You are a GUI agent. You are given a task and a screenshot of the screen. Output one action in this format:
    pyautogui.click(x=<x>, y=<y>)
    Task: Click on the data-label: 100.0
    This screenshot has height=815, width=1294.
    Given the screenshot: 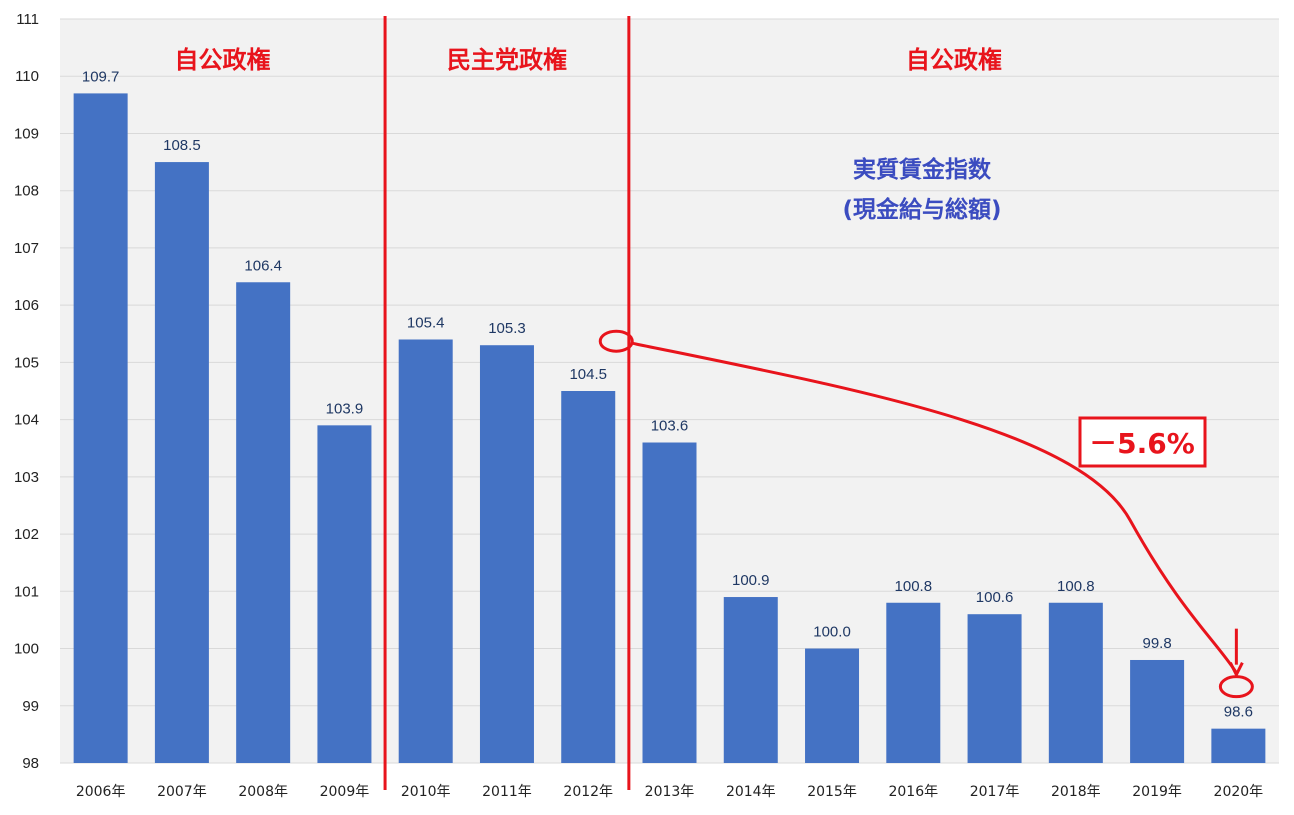 What is the action you would take?
    pyautogui.click(x=832, y=632)
    